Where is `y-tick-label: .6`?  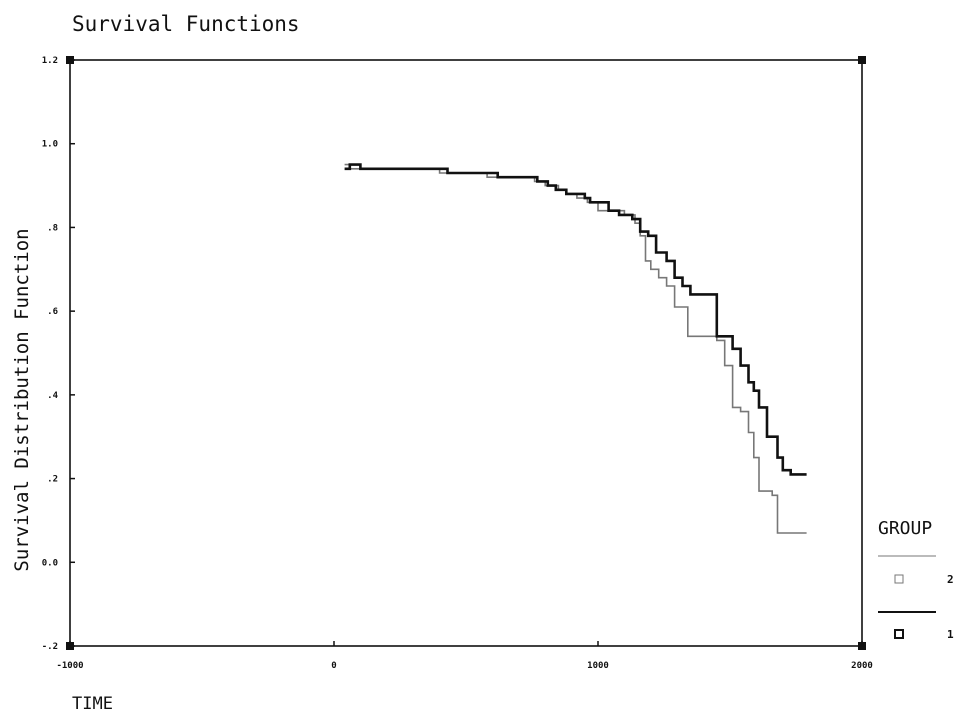
y-tick-label: .6 is located at coordinates (52, 312).